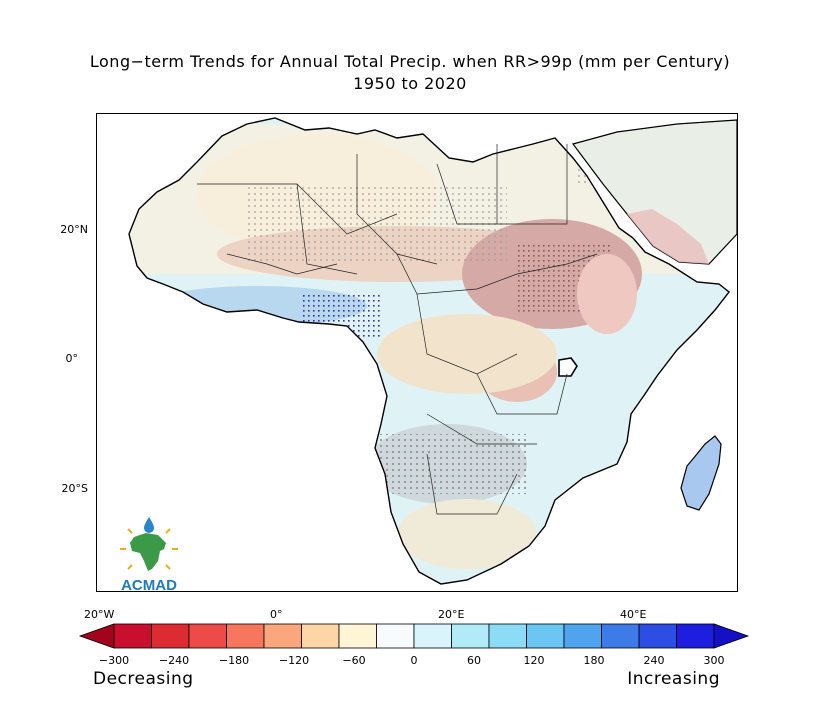 The width and height of the screenshot is (820, 707). I want to click on lon-label-40e: 40°E, so click(633, 614).